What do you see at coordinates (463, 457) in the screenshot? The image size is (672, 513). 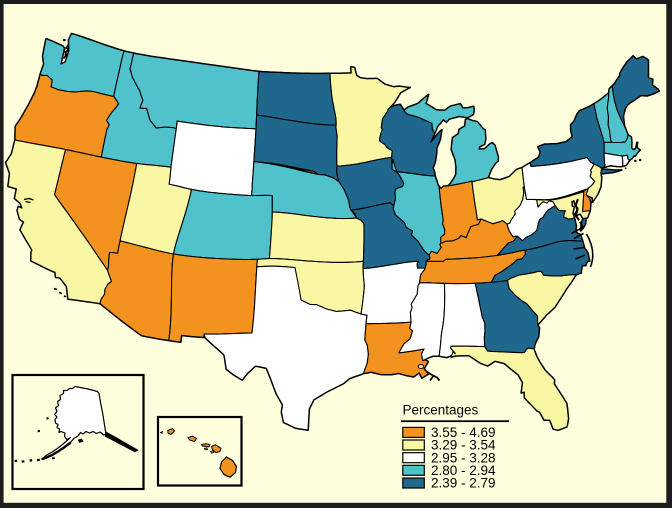 I see `svg-text: 2.95 - 3.28` at bounding box center [463, 457].